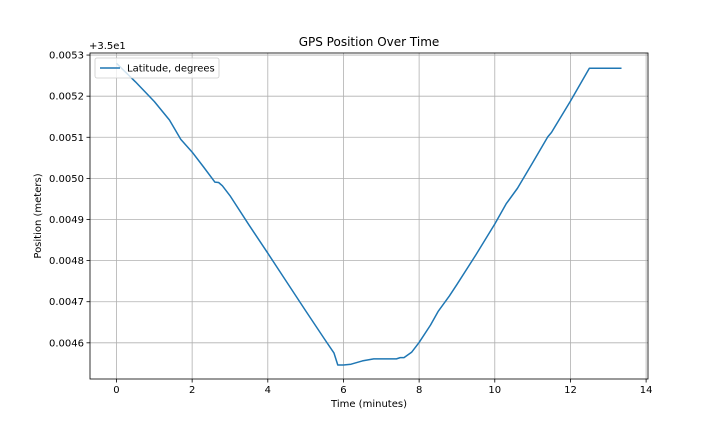  Describe the element at coordinates (66, 179) in the screenshot. I see `y-tick-label: 0.0050` at that location.